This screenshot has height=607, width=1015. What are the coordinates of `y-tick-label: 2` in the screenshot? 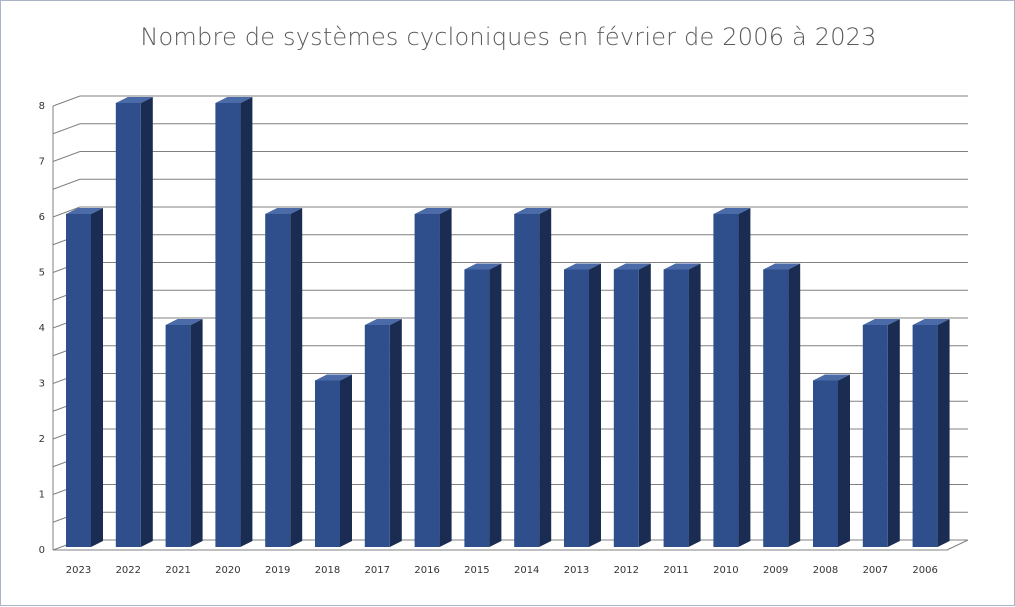 It's located at (42, 439).